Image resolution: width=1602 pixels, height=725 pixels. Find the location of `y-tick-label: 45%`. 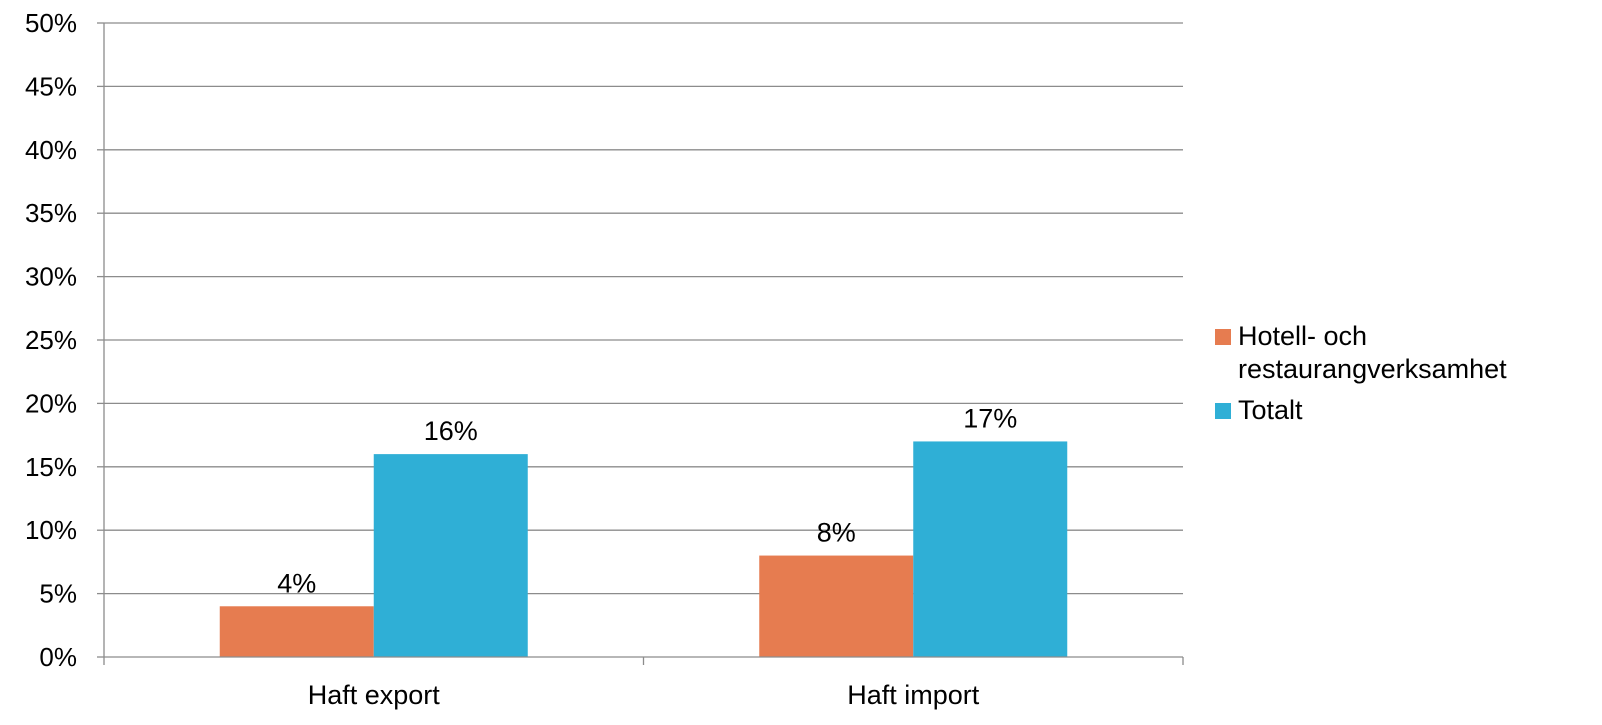

y-tick-label: 45% is located at coordinates (51, 86).